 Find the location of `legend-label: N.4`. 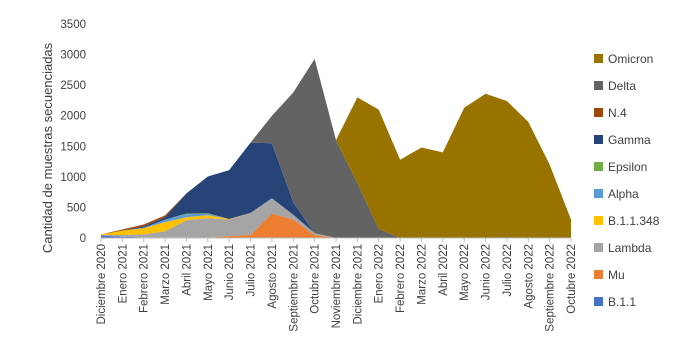

legend-label: N.4 is located at coordinates (617, 113).